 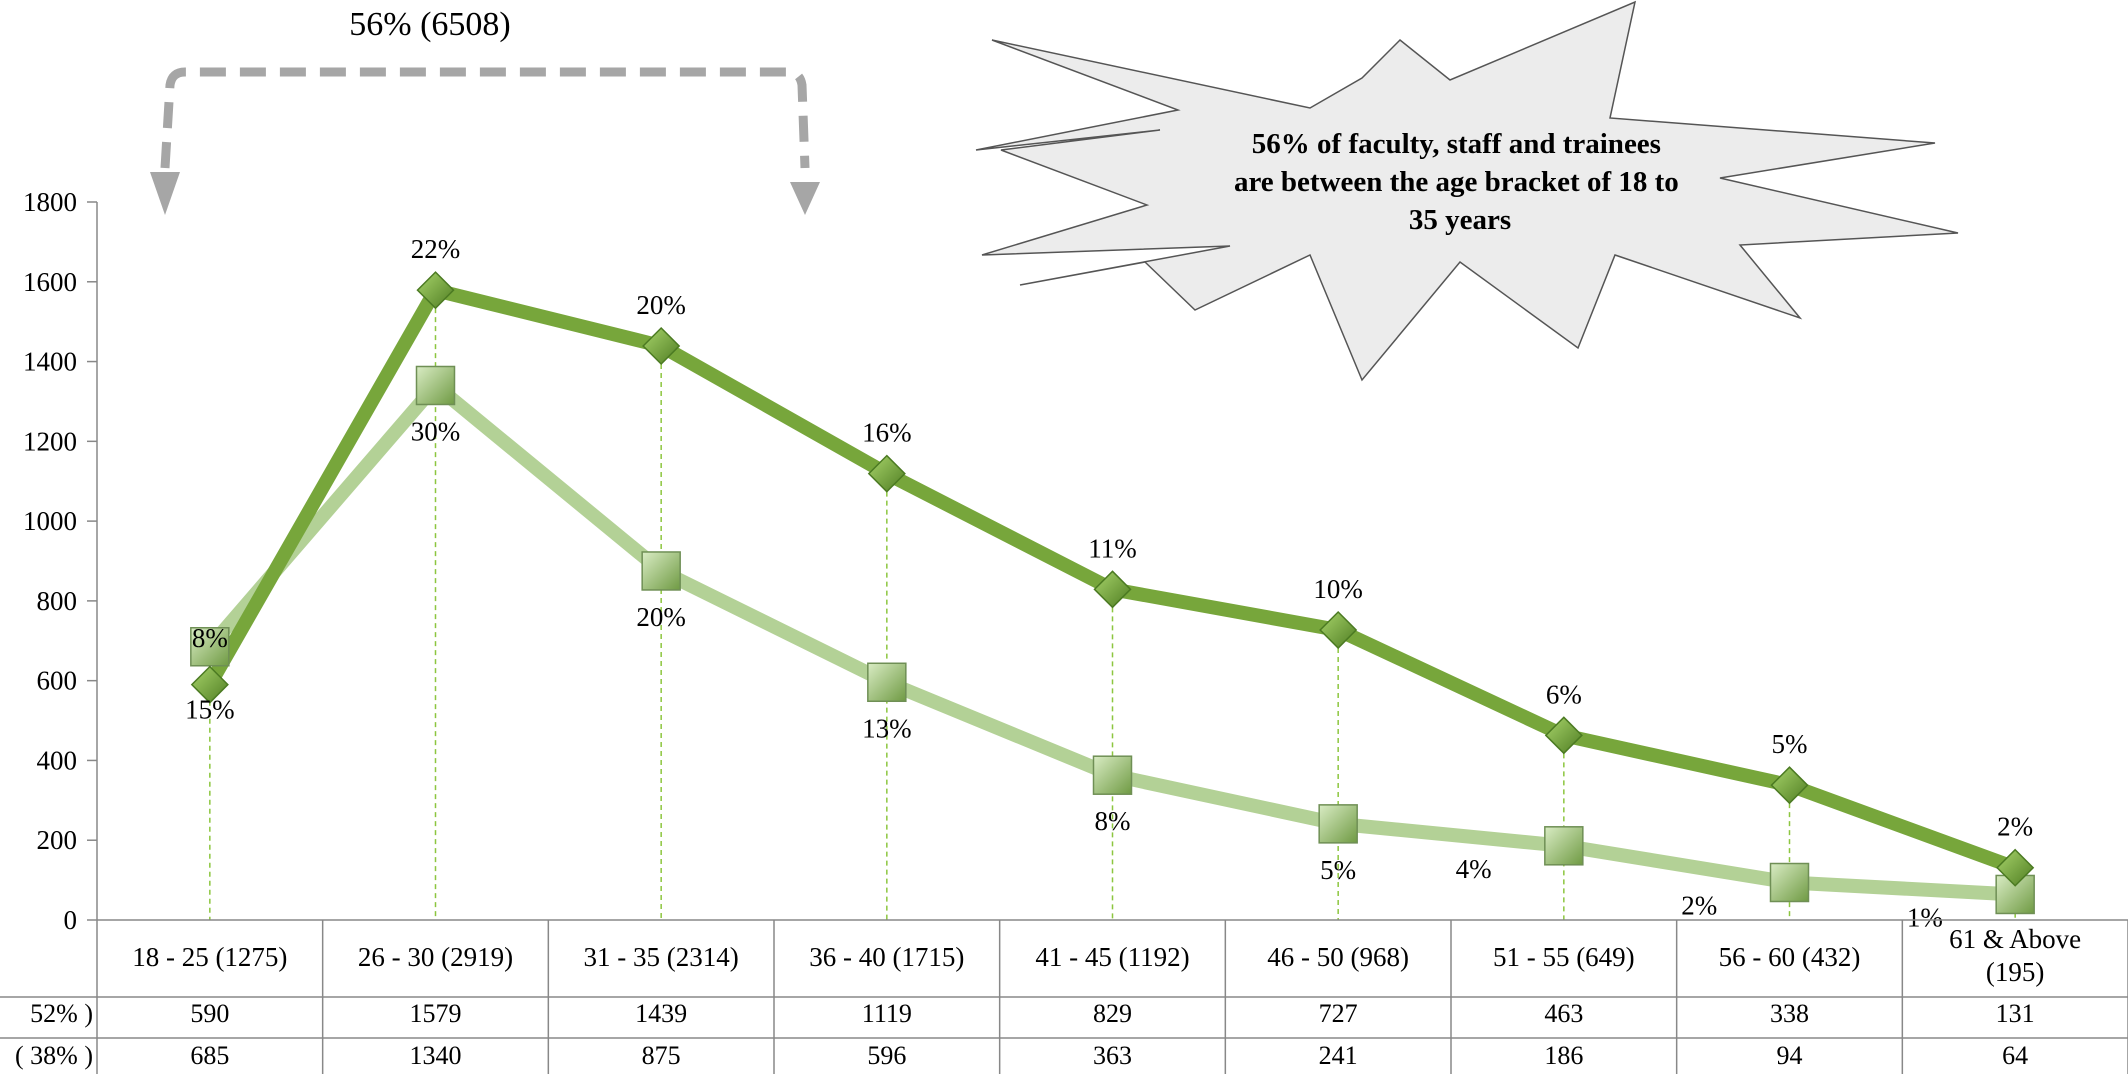 What do you see at coordinates (435, 957) in the screenshot?
I see `category-label: 26 - 30 (2919)` at bounding box center [435, 957].